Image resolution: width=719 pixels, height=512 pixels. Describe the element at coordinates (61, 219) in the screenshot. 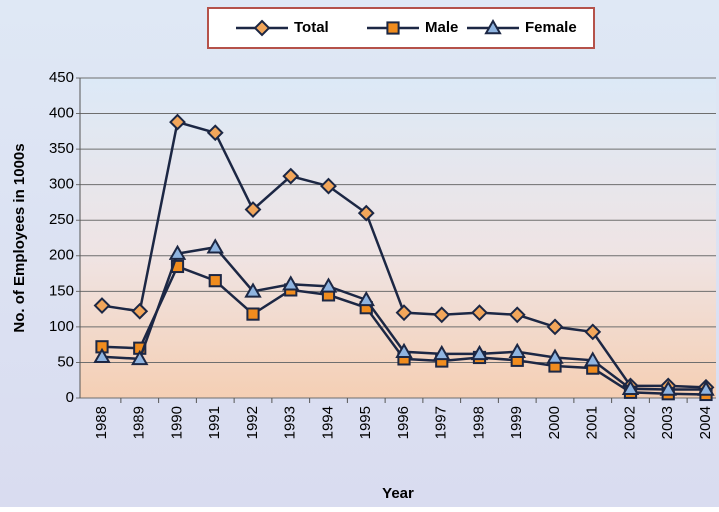

I see `y-tick-label: 250` at that location.